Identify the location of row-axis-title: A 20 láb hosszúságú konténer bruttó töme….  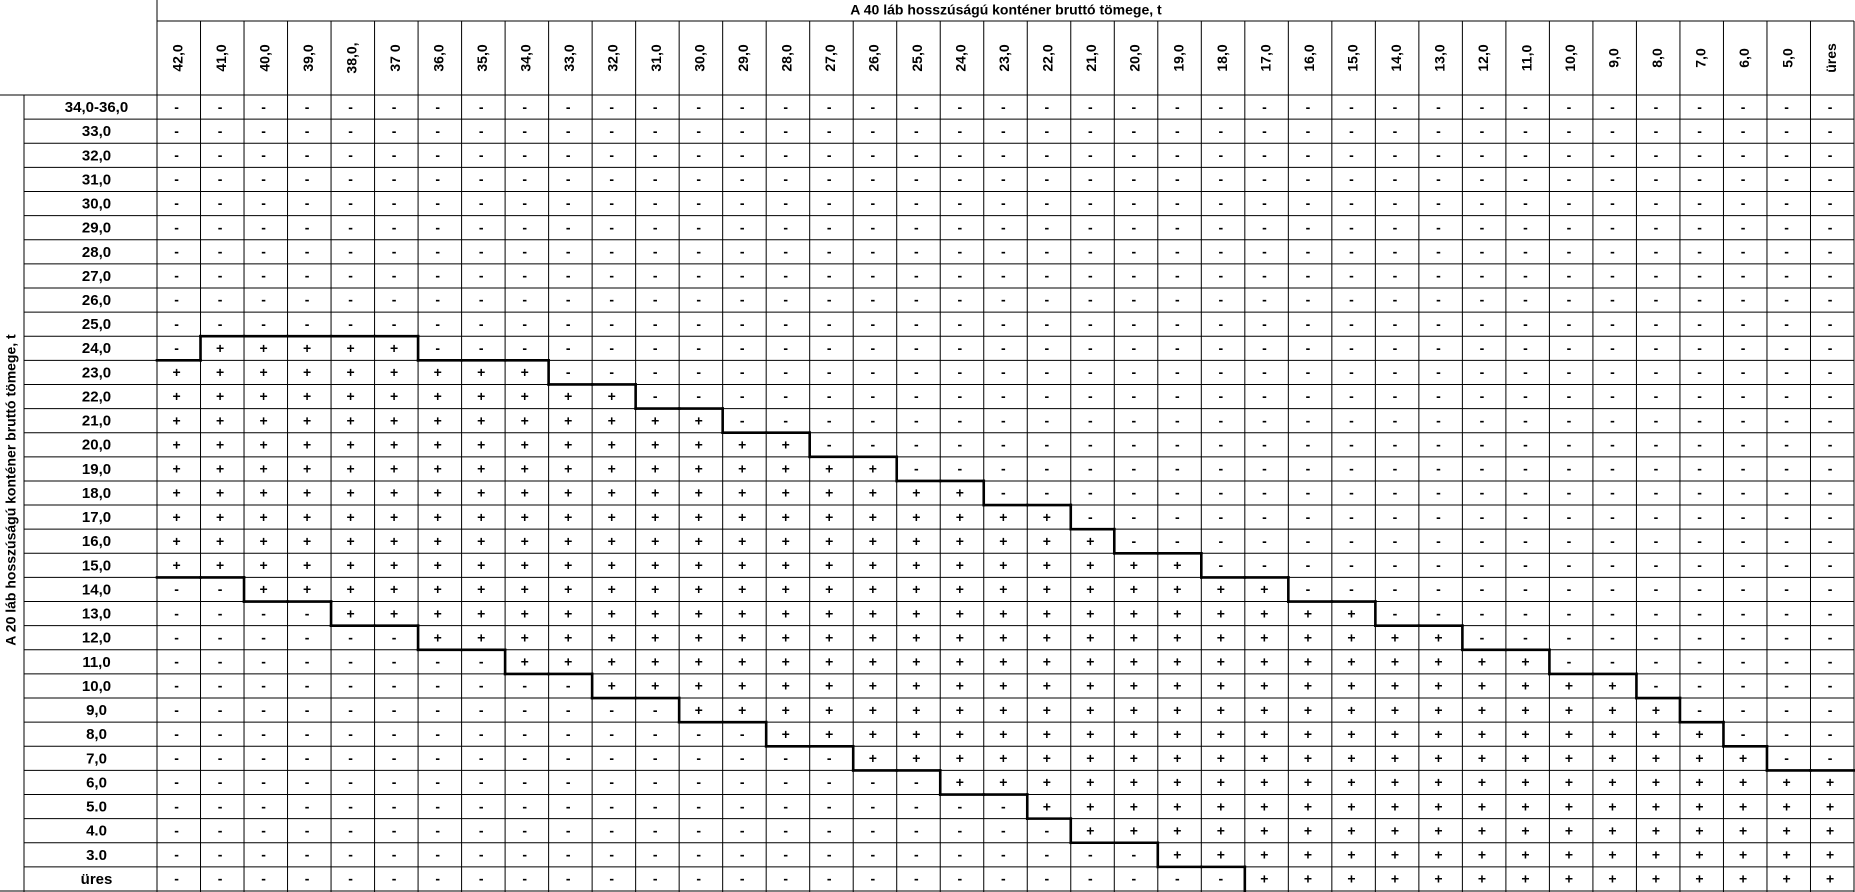
(11, 490).